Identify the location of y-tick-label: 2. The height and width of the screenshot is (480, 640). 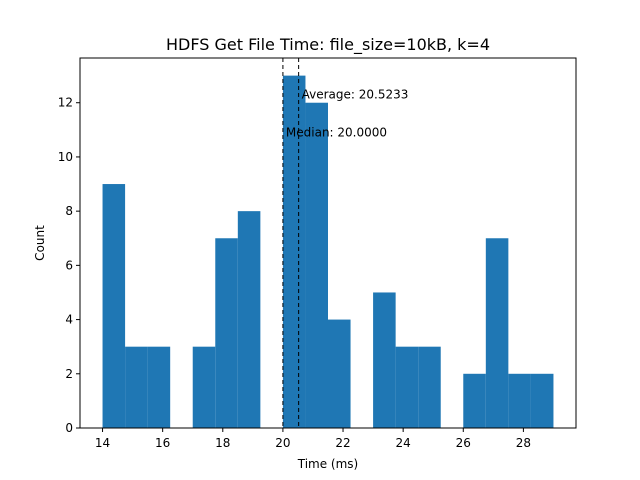
(69, 374).